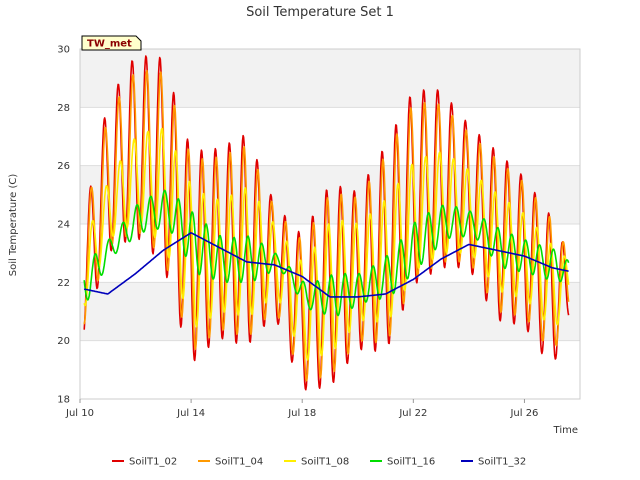  Describe the element at coordinates (411, 462) in the screenshot. I see `legend-label: SoilT1_16` at that location.